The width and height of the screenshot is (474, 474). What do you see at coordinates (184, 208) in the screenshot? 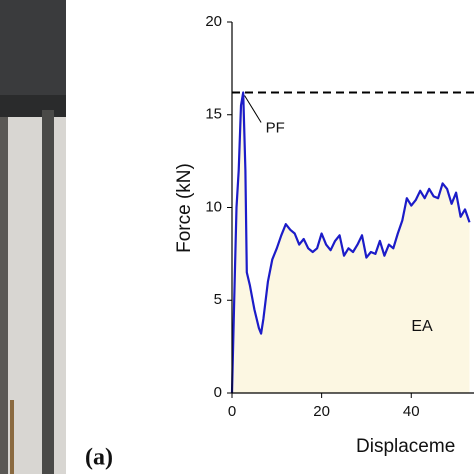
I see `y-axis-label: Force (kN)` at bounding box center [184, 208].